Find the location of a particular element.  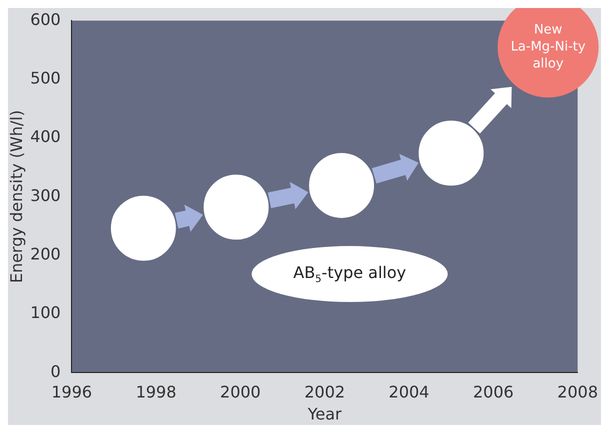

y-tick-label: 600 is located at coordinates (45, 19).